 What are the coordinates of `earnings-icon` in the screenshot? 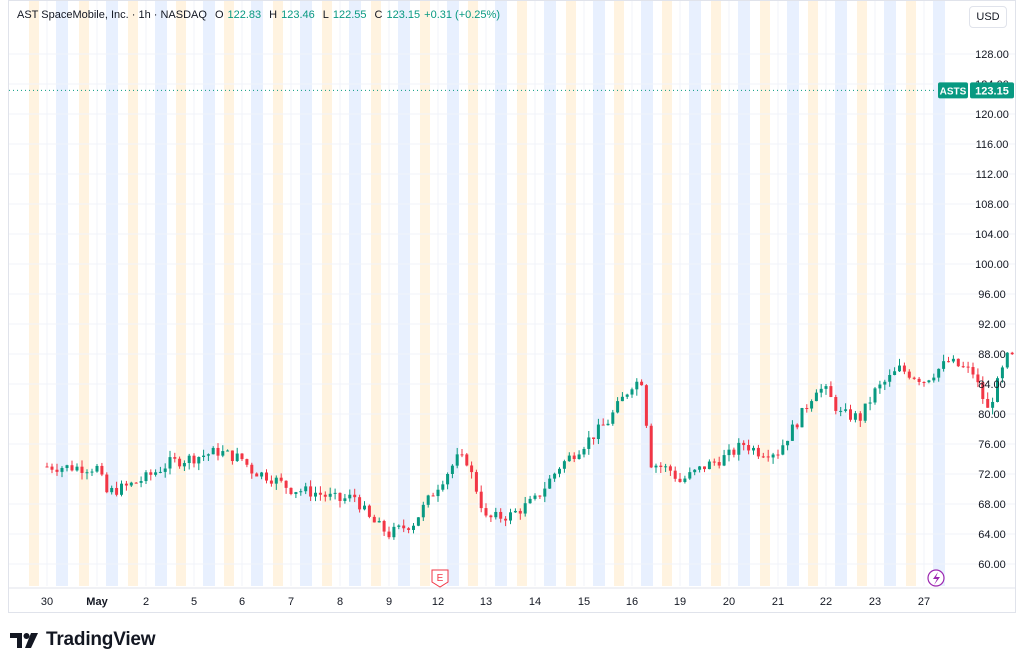 It's located at (440, 578).